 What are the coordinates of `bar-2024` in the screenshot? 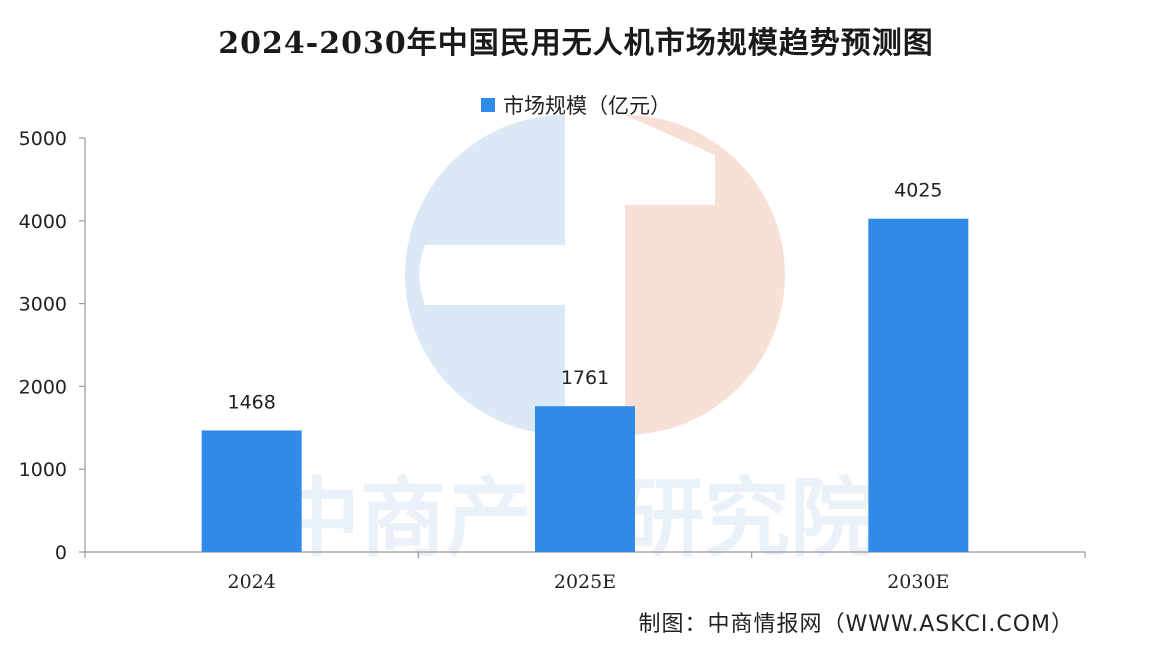 It's located at (251, 491).